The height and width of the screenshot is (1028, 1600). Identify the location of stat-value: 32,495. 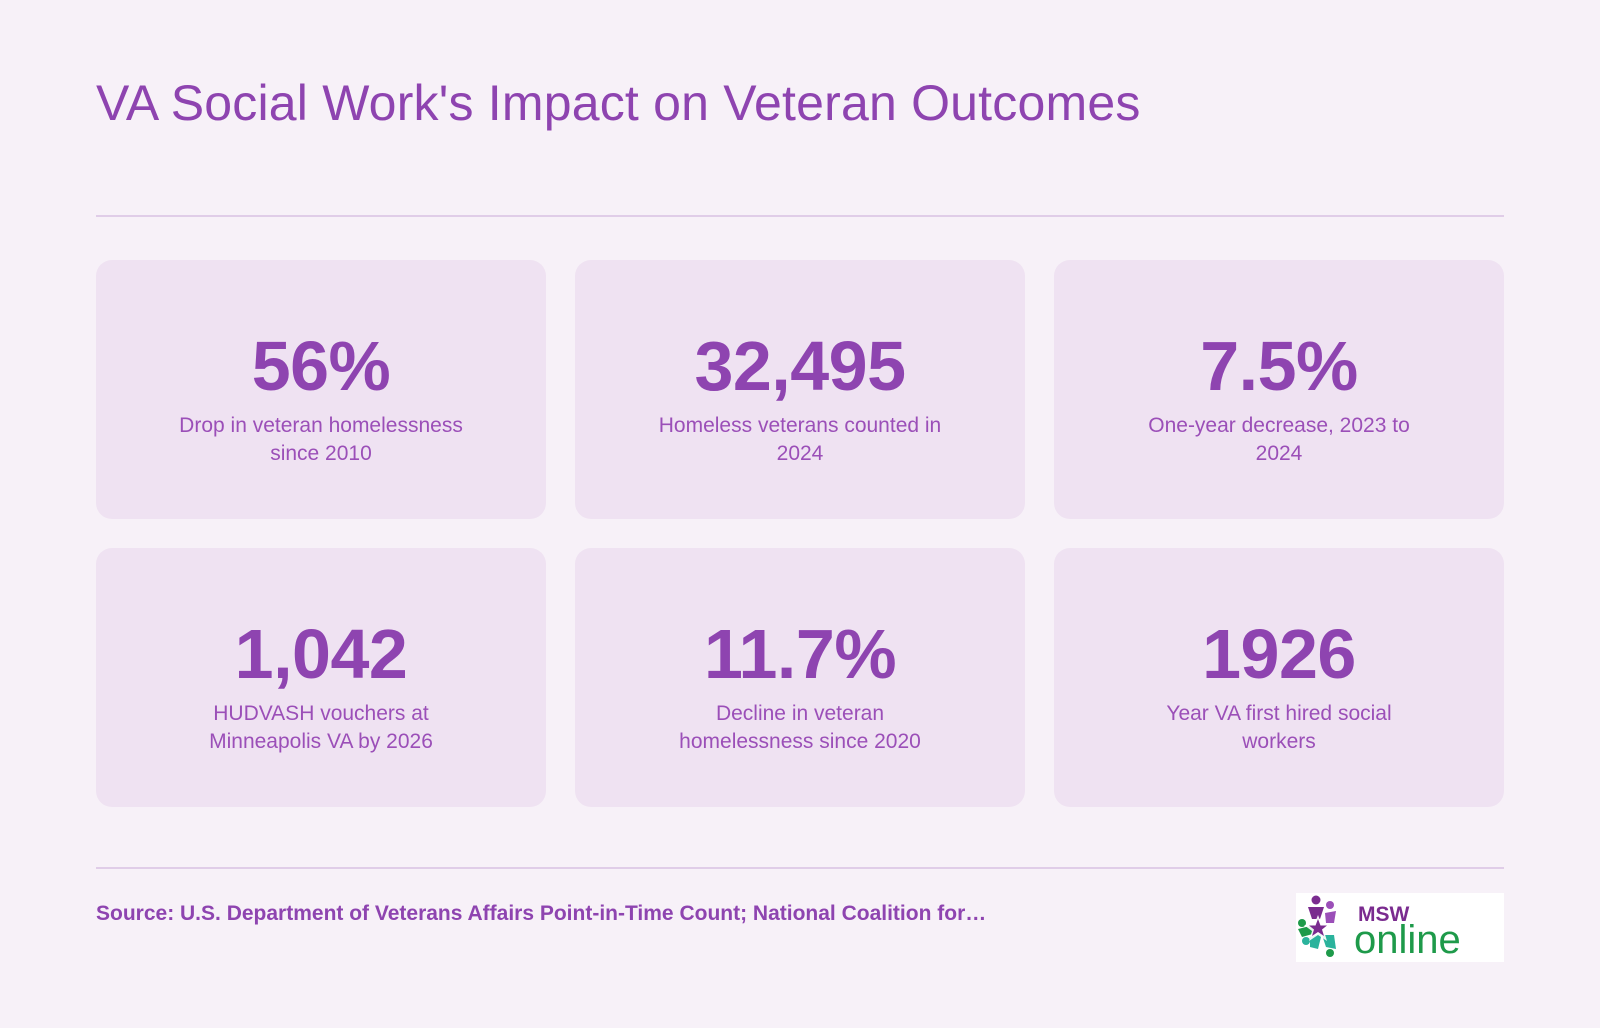
(800, 366).